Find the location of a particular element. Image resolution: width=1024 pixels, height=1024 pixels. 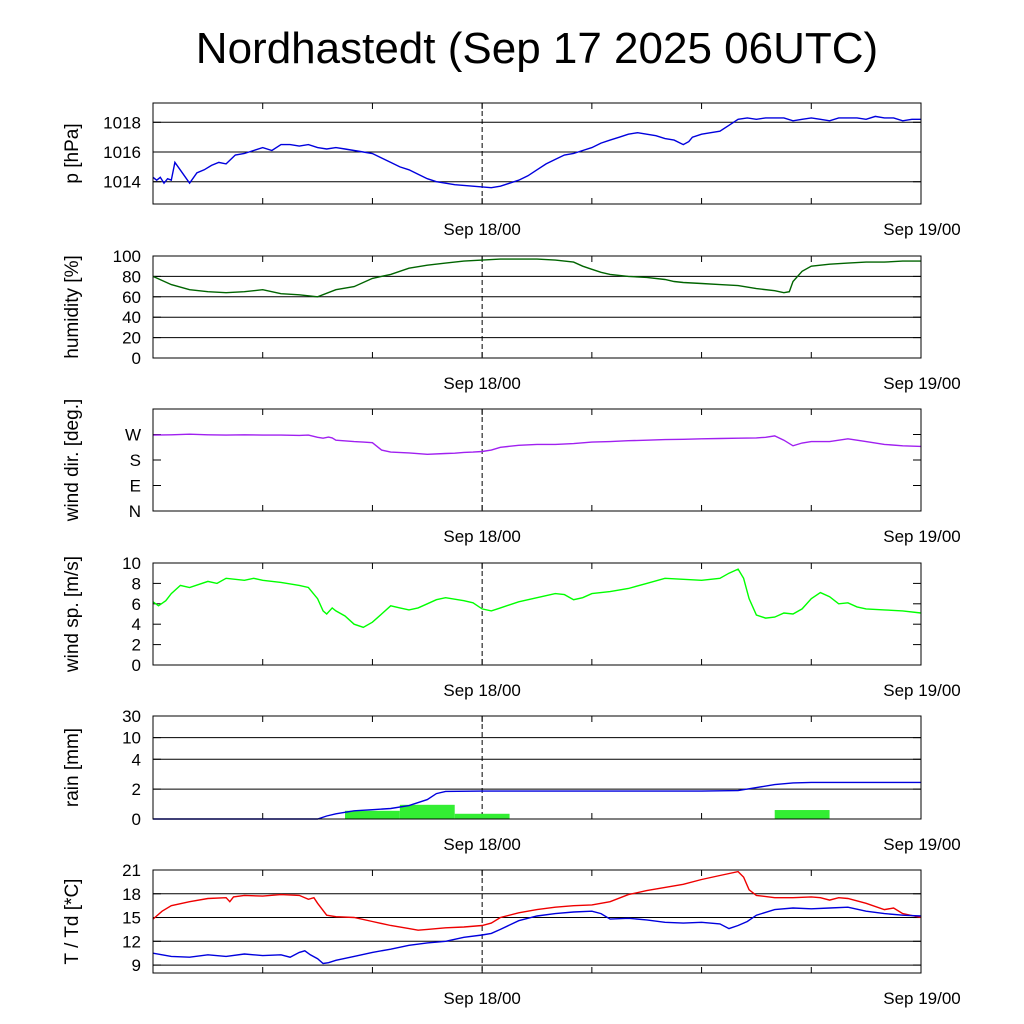

series-line-t is located at coordinates (537, 900).